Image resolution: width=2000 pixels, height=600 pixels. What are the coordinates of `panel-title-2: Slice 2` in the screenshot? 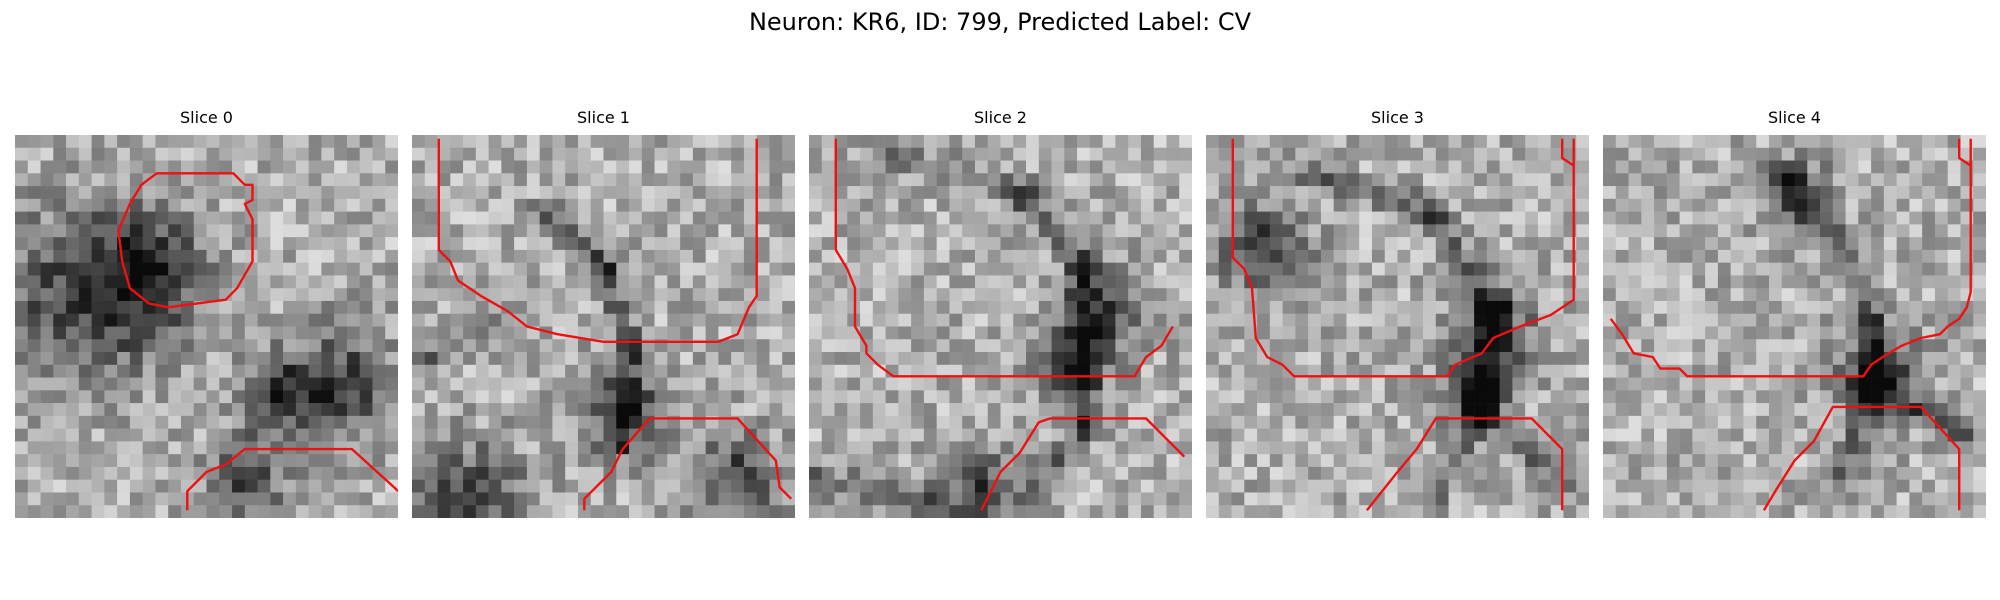 It's located at (1000, 117).